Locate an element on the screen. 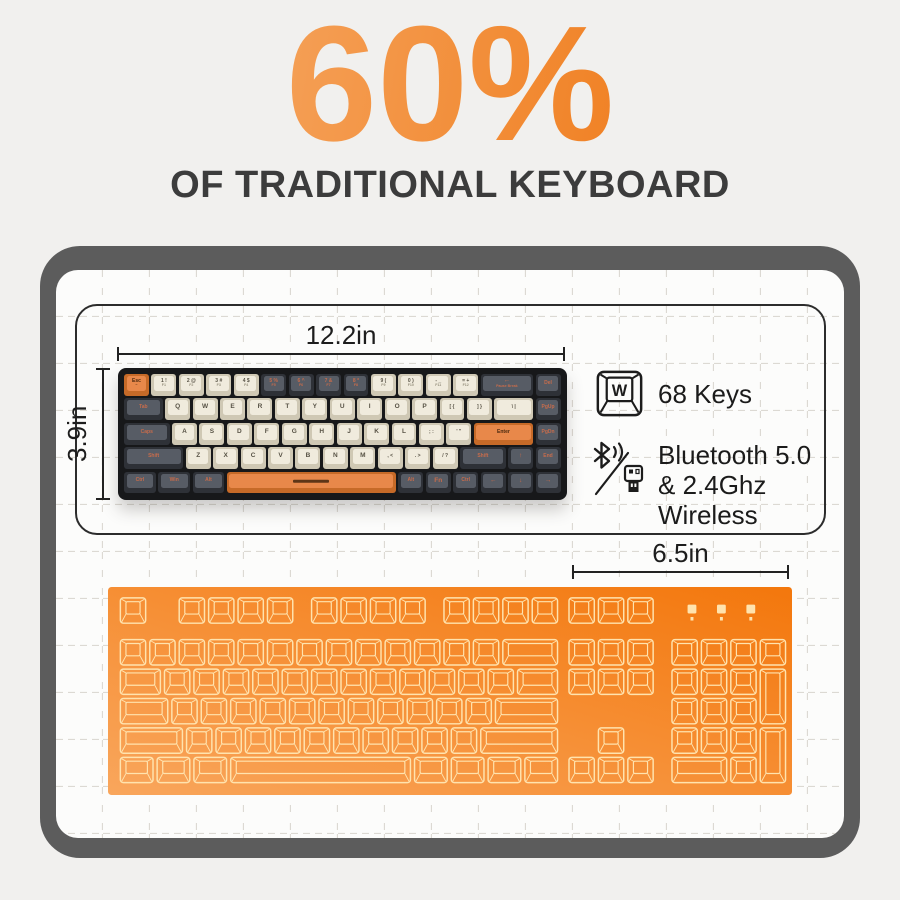  width-dimension-line is located at coordinates (341, 354).